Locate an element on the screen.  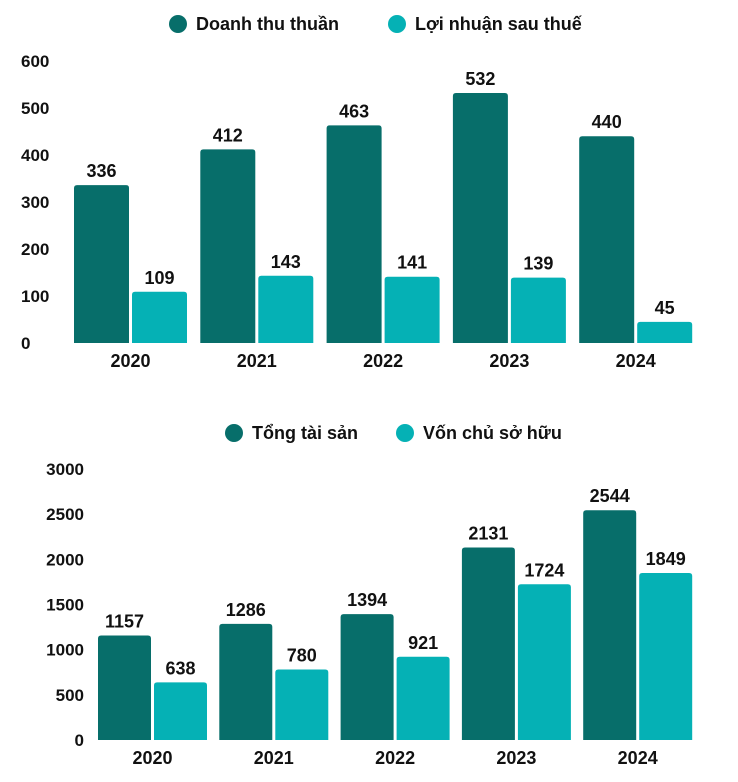
y-tick-label: 600 is located at coordinates (35, 61).